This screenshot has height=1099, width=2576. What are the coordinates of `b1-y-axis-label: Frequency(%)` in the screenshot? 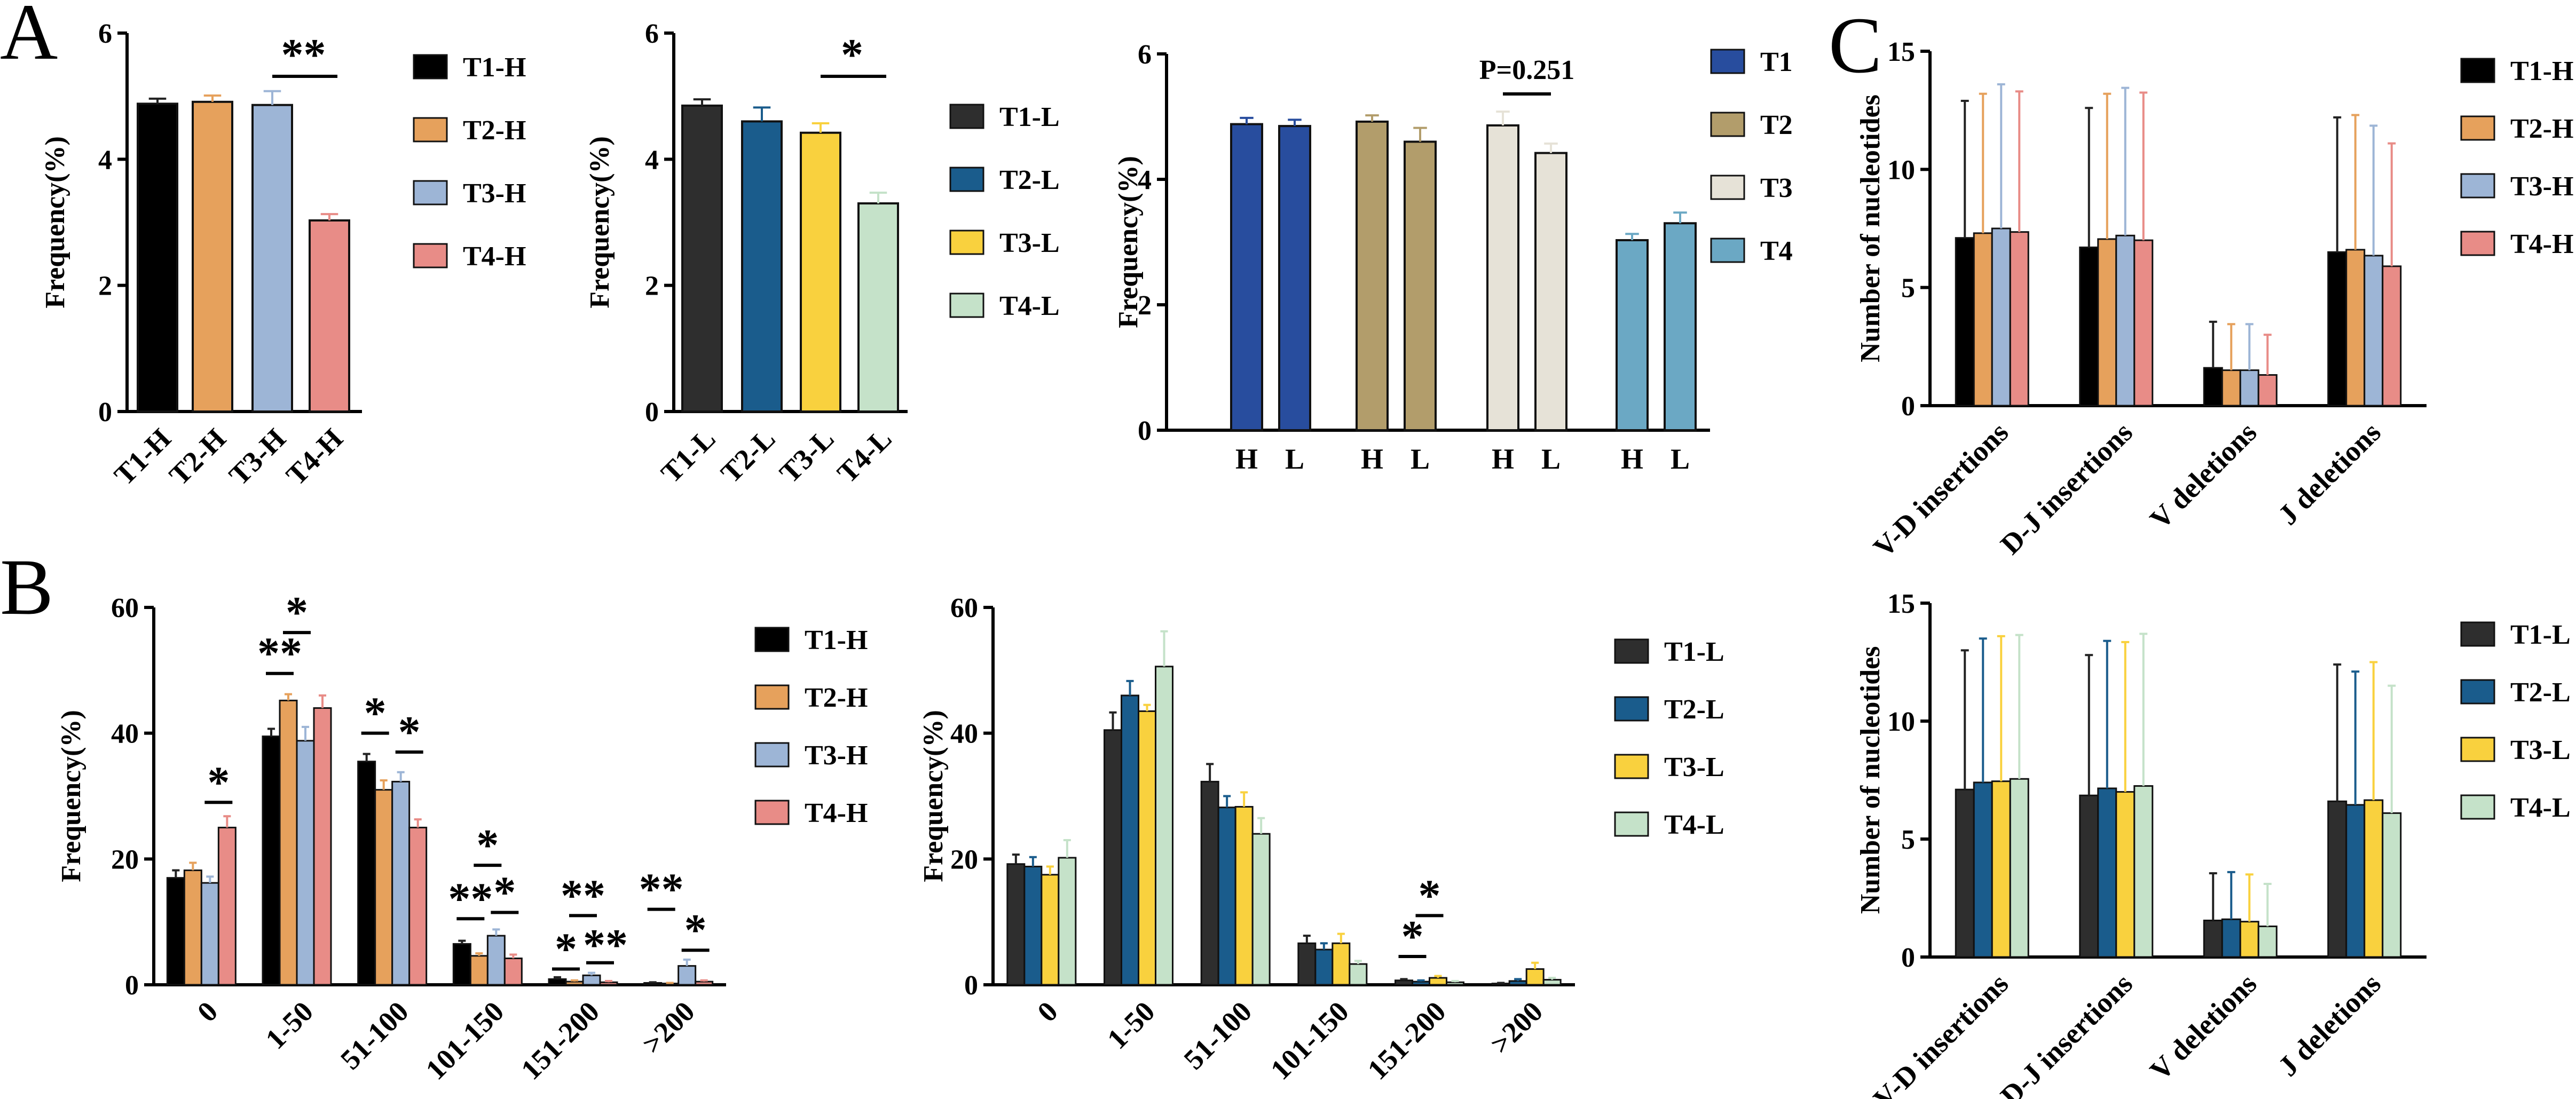 It's located at (71, 796).